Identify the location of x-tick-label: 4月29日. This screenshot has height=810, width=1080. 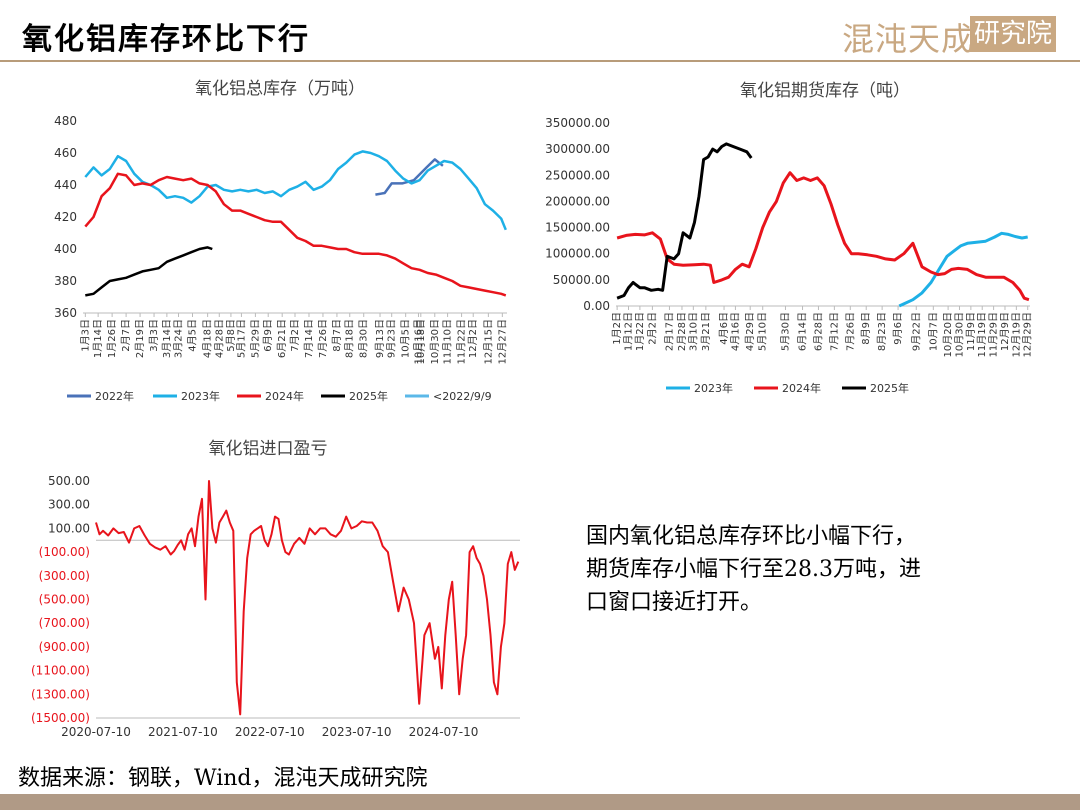
(750, 331).